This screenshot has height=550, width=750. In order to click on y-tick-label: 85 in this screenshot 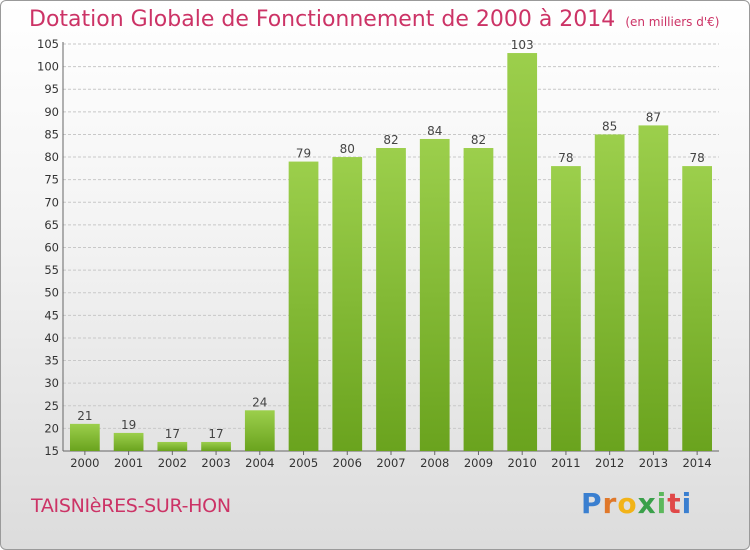, I will do `click(51, 134)`.